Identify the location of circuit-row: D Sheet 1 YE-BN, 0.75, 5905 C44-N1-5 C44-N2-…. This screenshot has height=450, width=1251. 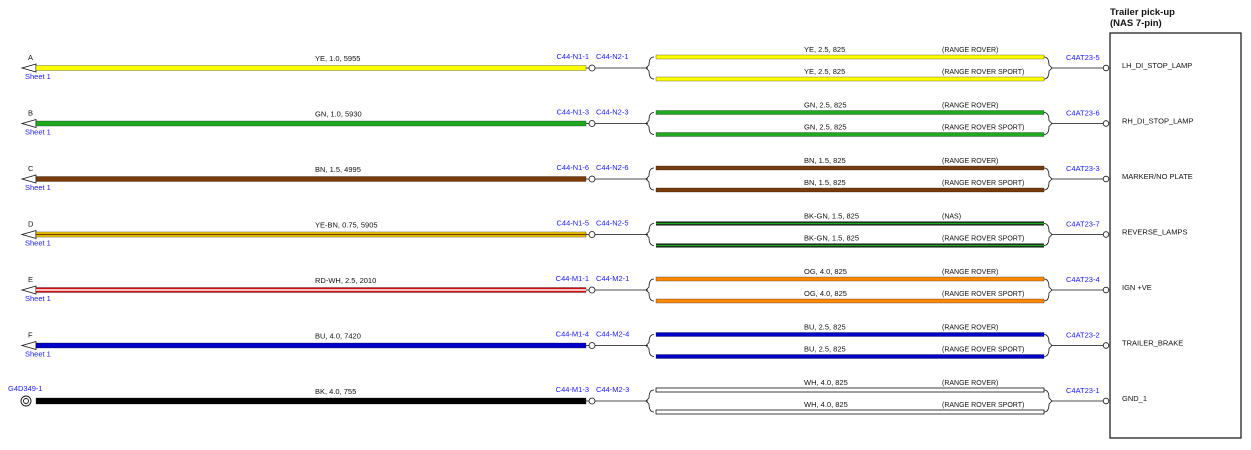
(603, 230).